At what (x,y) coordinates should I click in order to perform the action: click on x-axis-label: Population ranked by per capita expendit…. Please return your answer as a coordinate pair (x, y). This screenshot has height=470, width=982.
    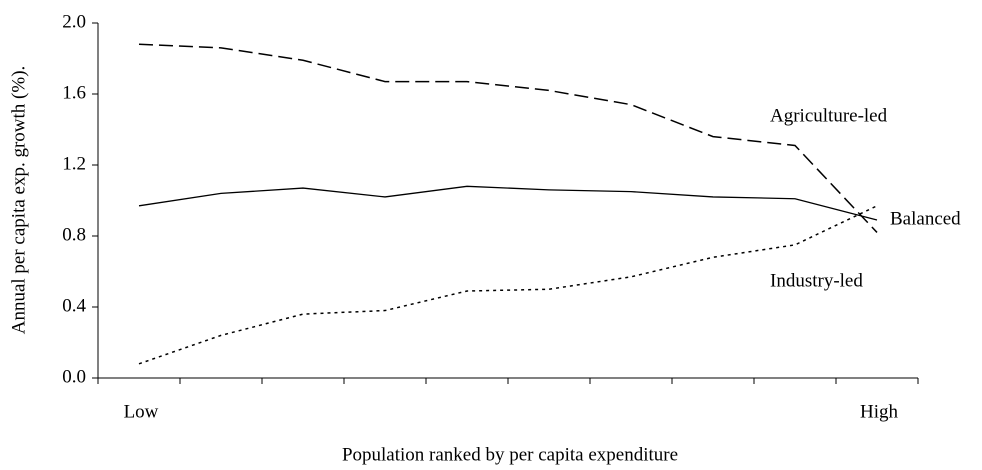
    Looking at the image, I should click on (510, 454).